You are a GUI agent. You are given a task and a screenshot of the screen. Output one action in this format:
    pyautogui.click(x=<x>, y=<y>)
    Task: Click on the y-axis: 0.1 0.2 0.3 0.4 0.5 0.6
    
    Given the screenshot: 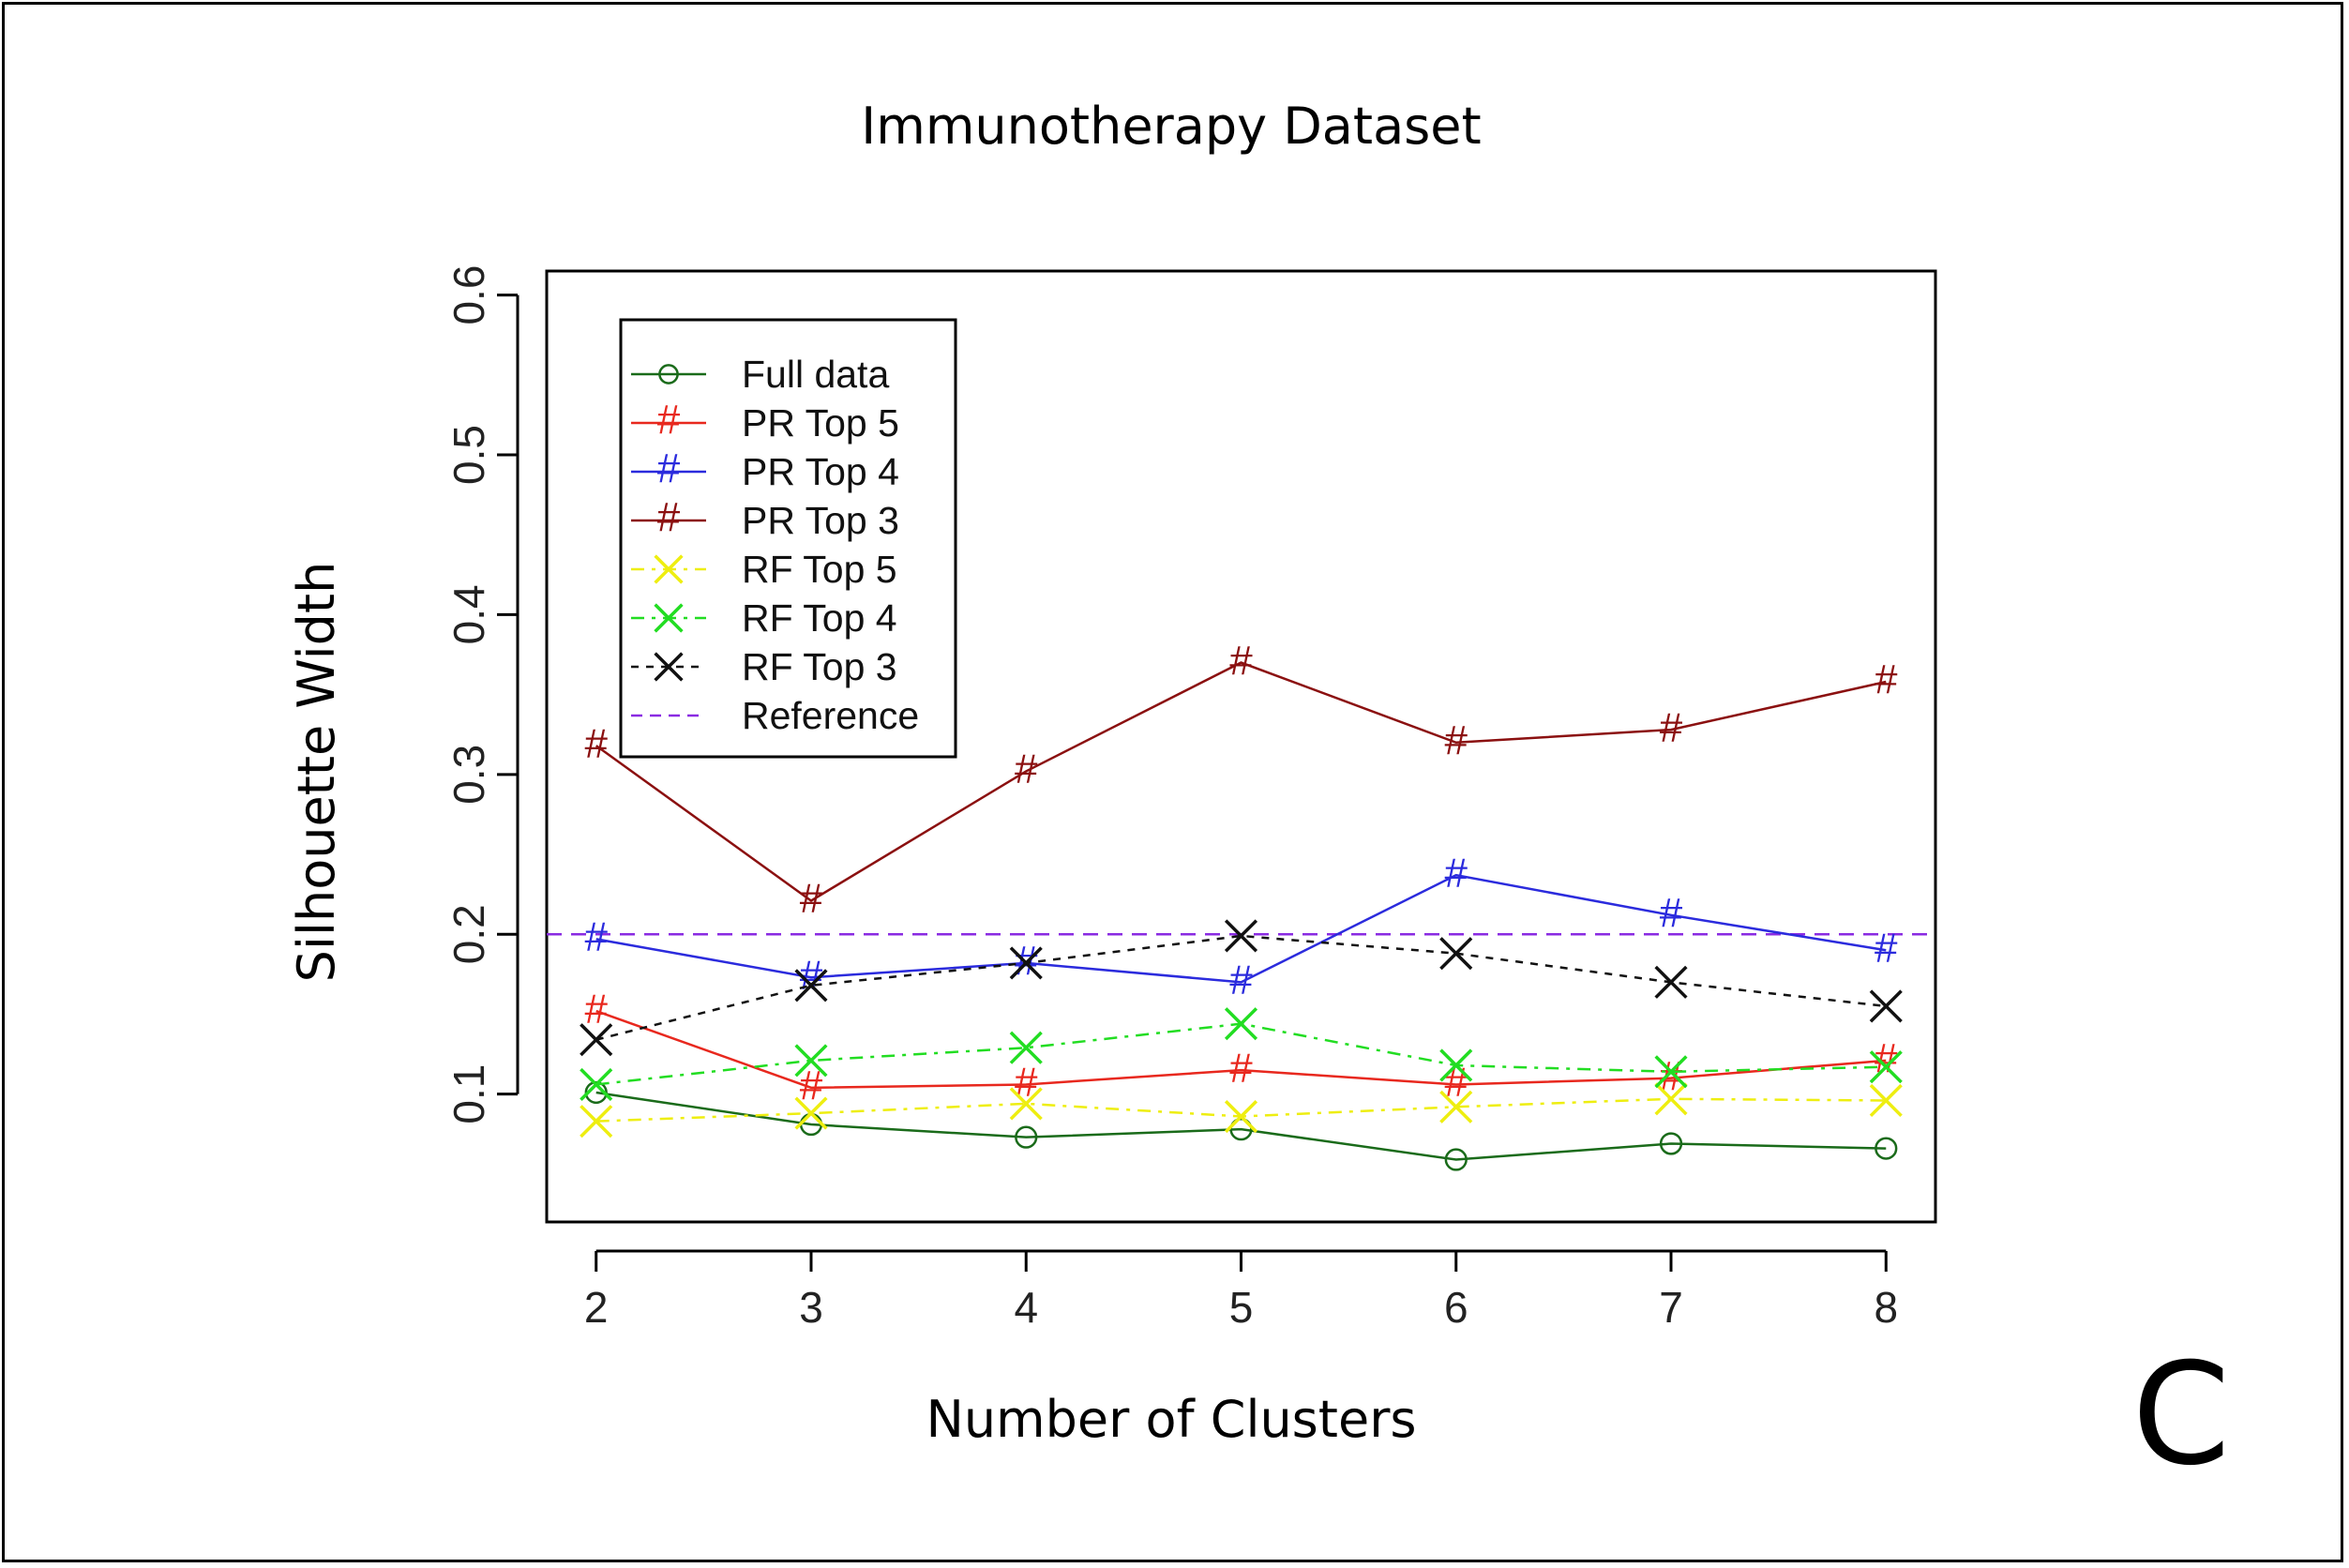 What is the action you would take?
    pyautogui.click(x=482, y=694)
    